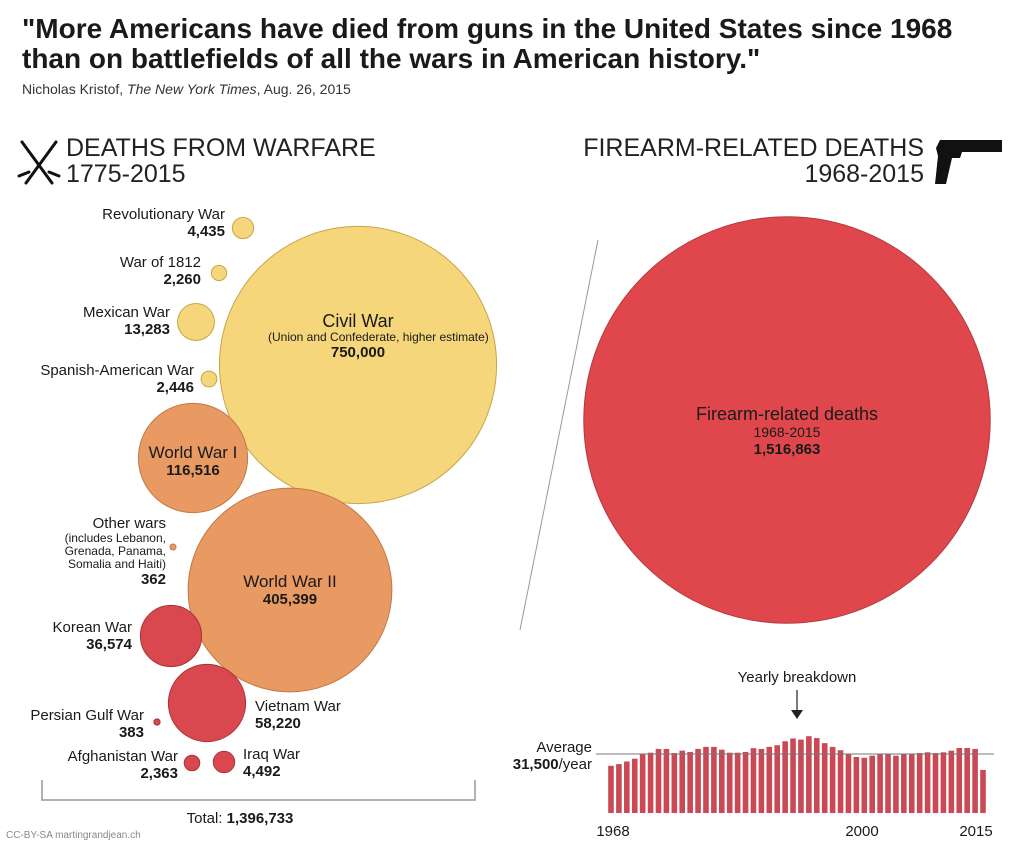  Describe the element at coordinates (698, 780) in the screenshot. I see `bar-1979` at that location.